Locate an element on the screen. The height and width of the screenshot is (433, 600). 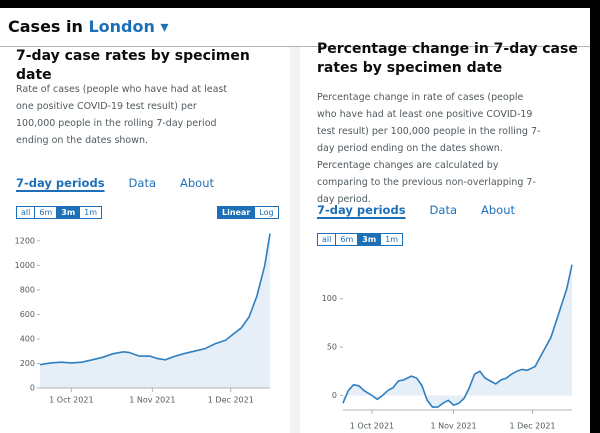
top-bar is located at coordinates (300, 4).